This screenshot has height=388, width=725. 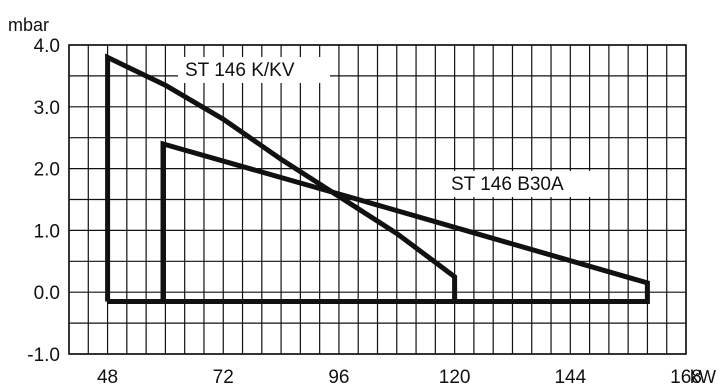 I want to click on y-tick-label: -1.0, so click(x=43, y=355).